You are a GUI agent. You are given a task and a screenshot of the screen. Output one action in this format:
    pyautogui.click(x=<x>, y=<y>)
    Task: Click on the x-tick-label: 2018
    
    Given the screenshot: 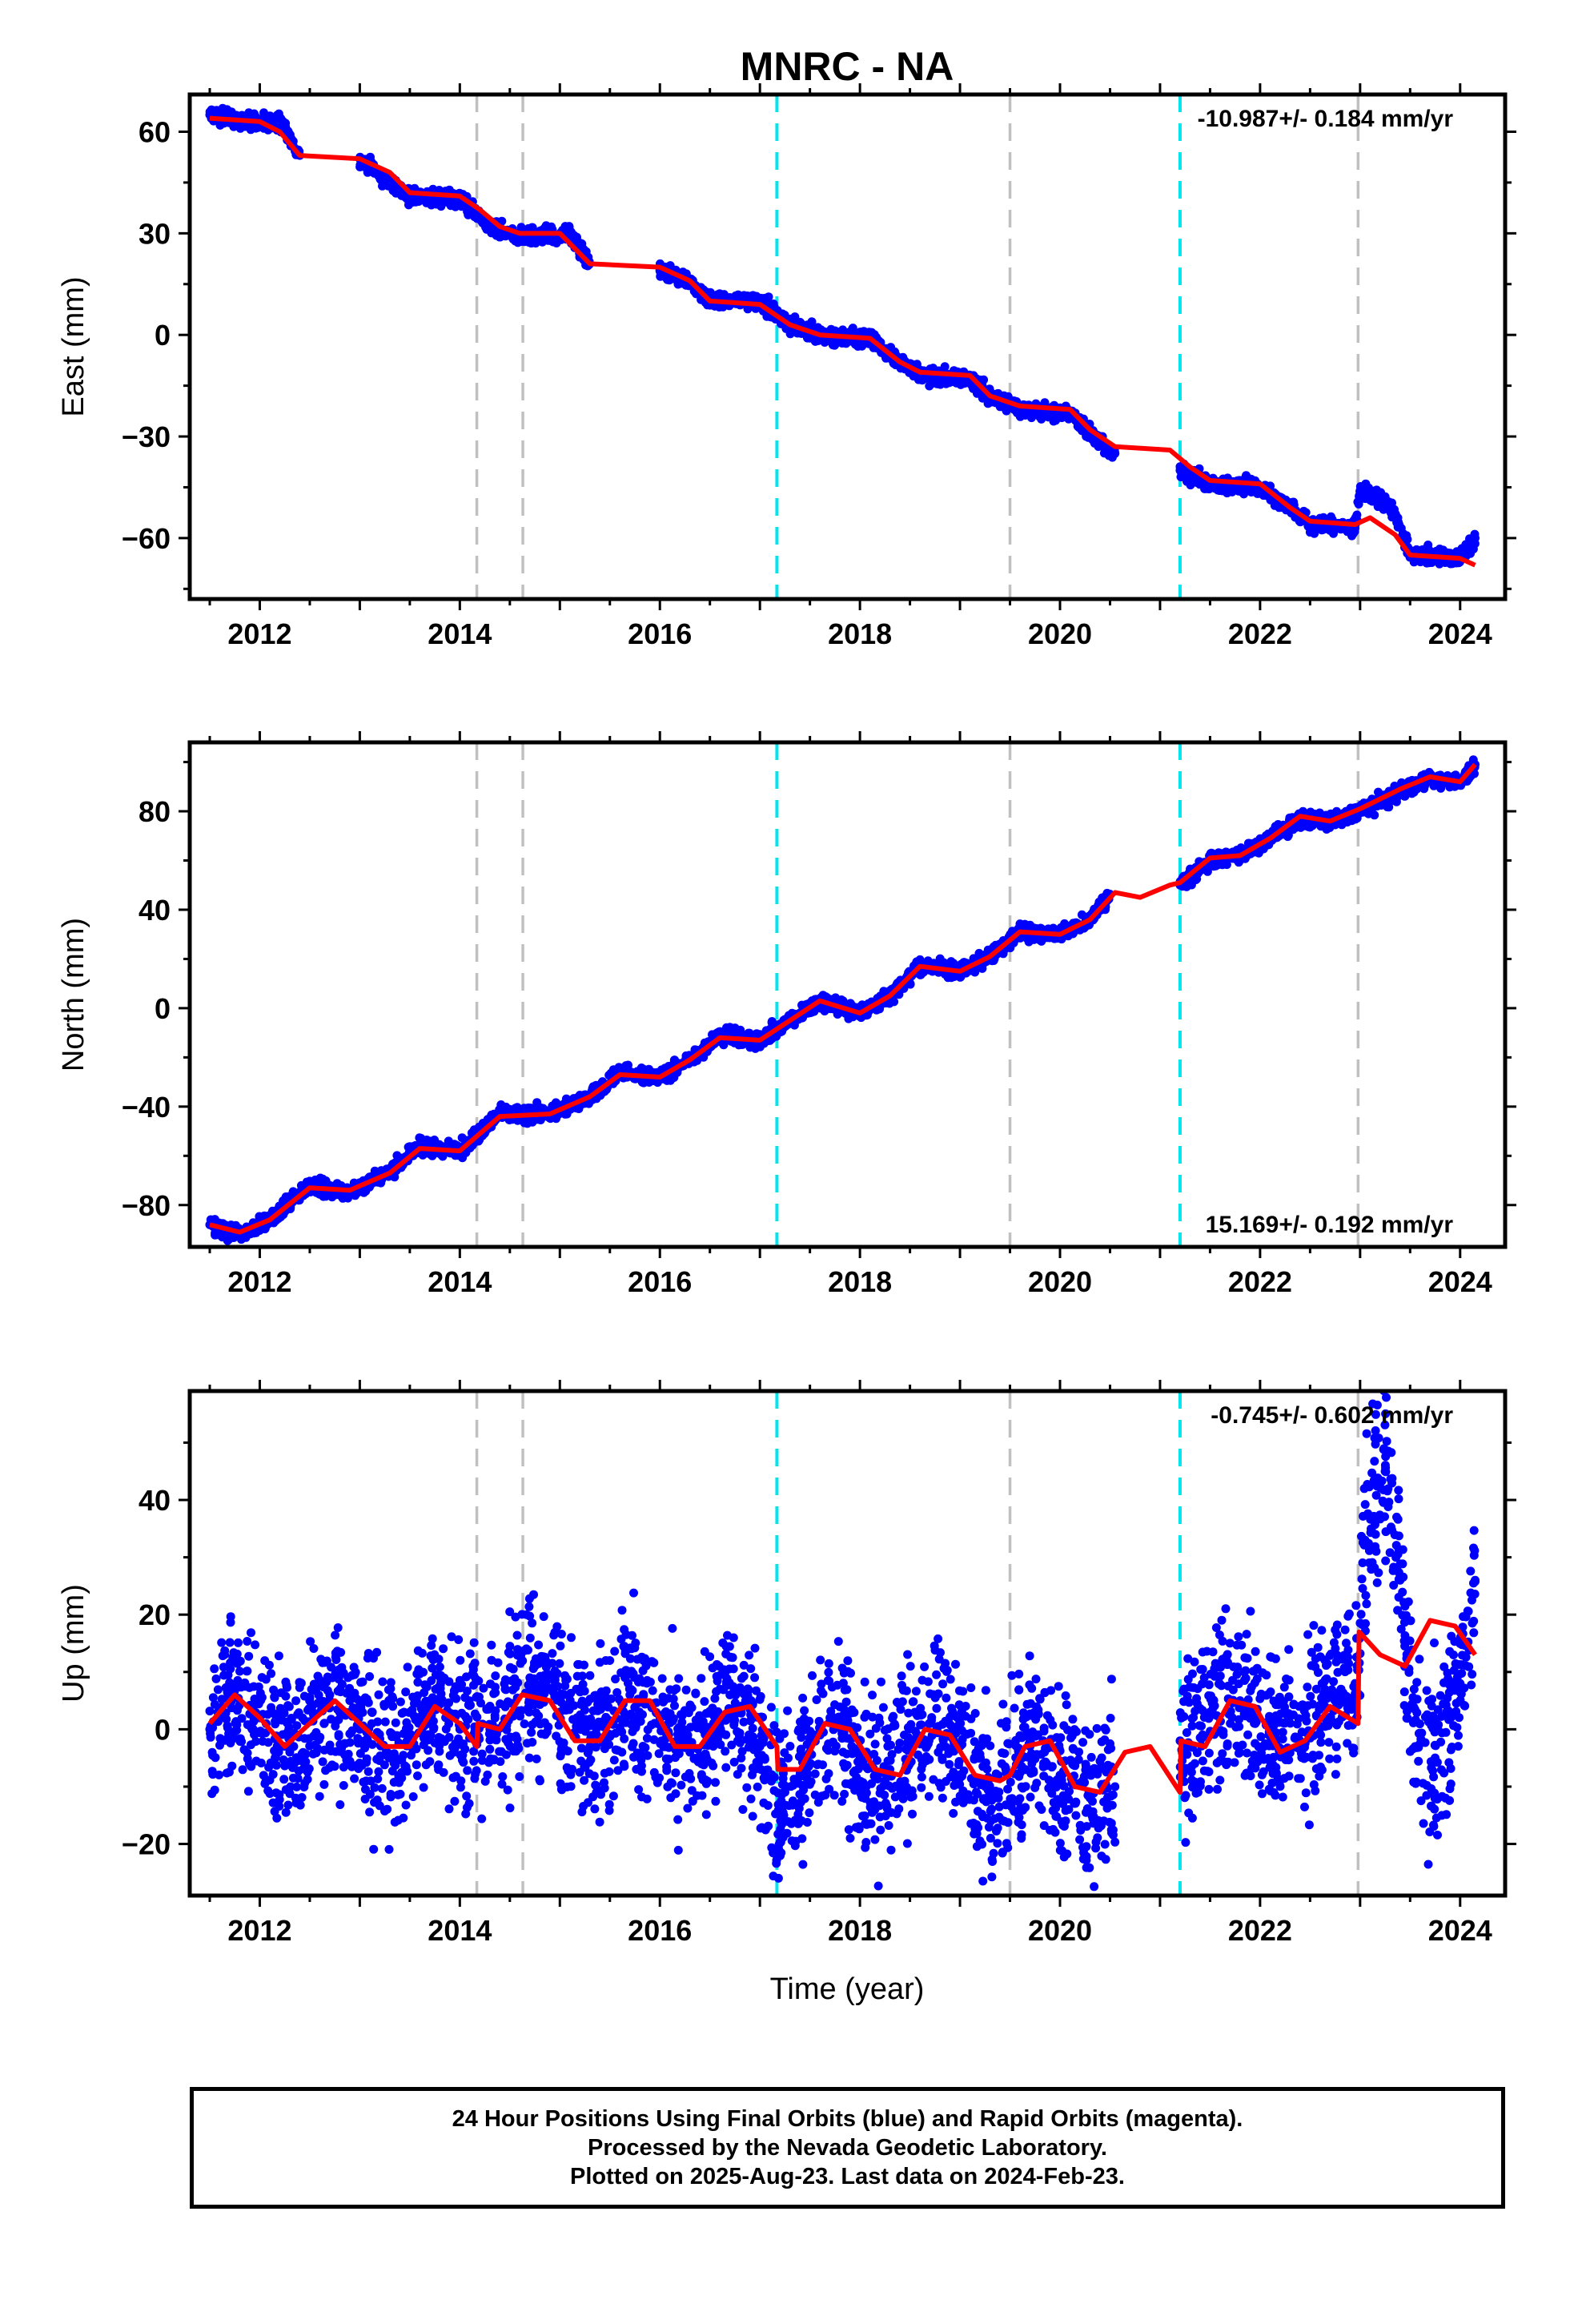 What is the action you would take?
    pyautogui.click(x=860, y=633)
    